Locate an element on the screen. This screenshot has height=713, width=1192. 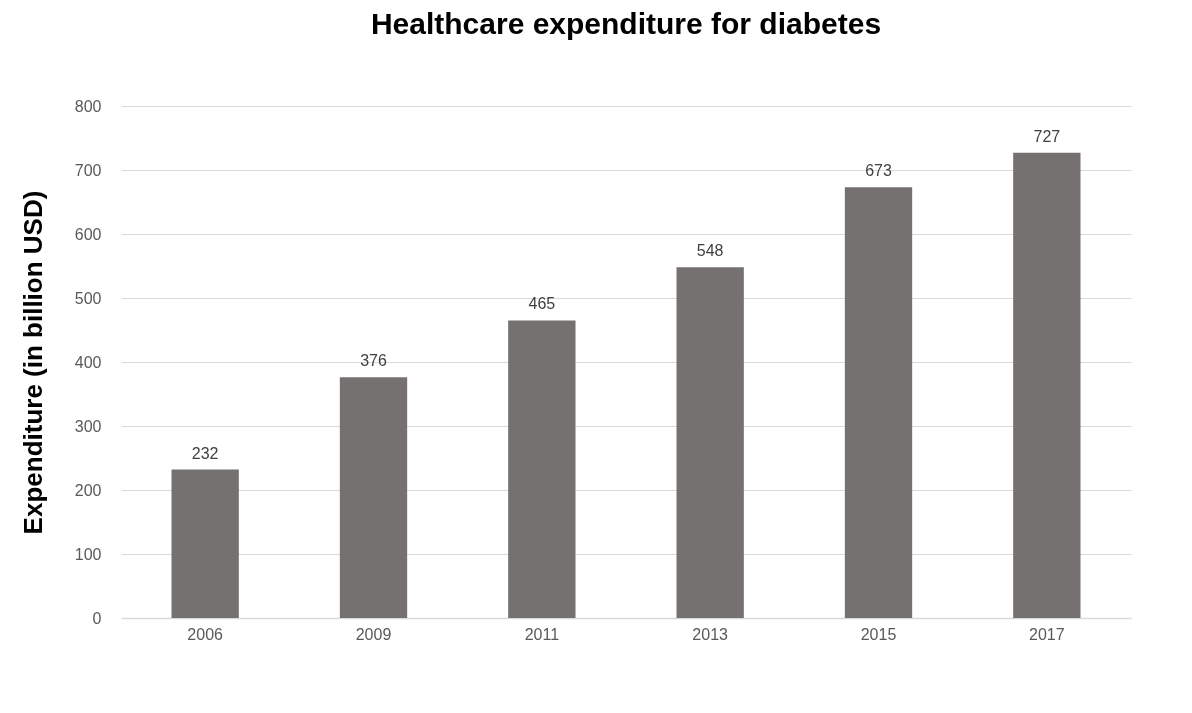
x-tick-label: 2015 is located at coordinates (878, 634).